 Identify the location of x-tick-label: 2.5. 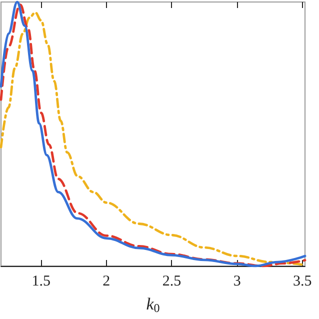
(172, 282).